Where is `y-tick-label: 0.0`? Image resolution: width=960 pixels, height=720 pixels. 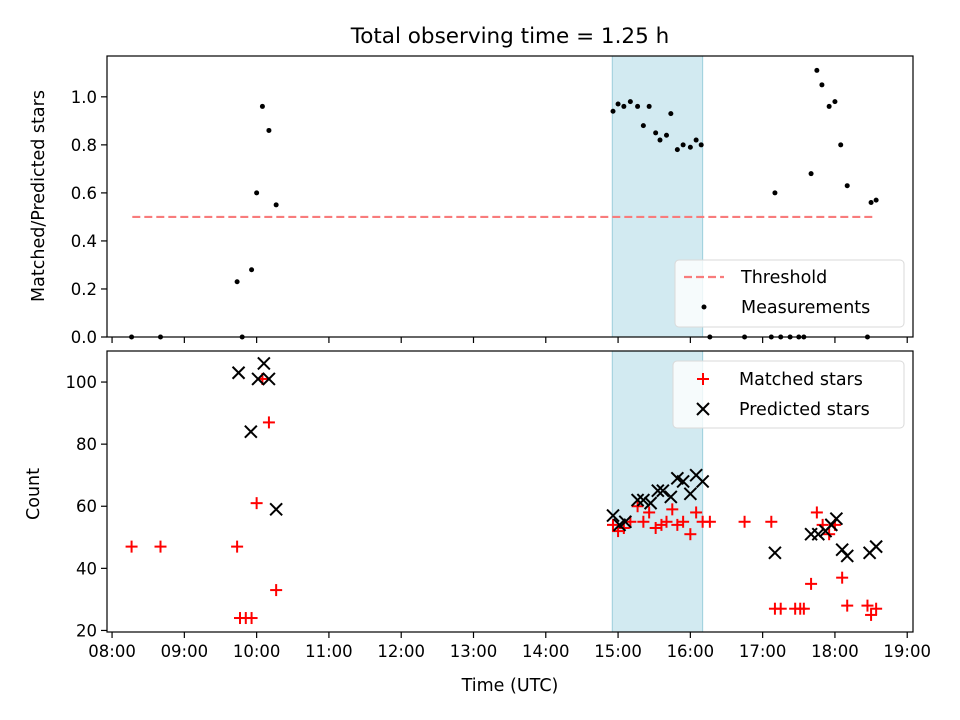
y-tick-label: 0.0 is located at coordinates (84, 337).